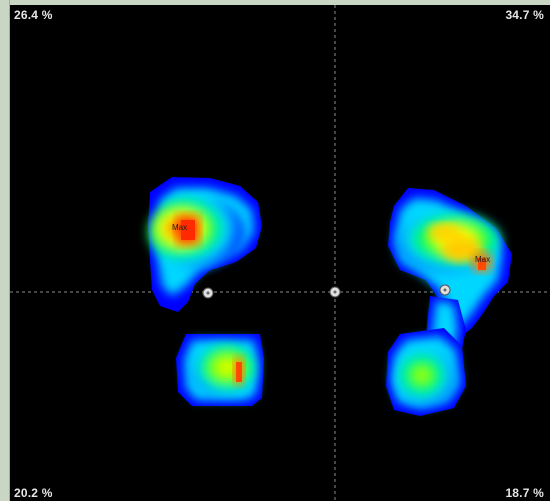 This screenshot has height=501, width=550. What do you see at coordinates (33, 15) in the screenshot?
I see `top-left-percentage: 26.4 %` at bounding box center [33, 15].